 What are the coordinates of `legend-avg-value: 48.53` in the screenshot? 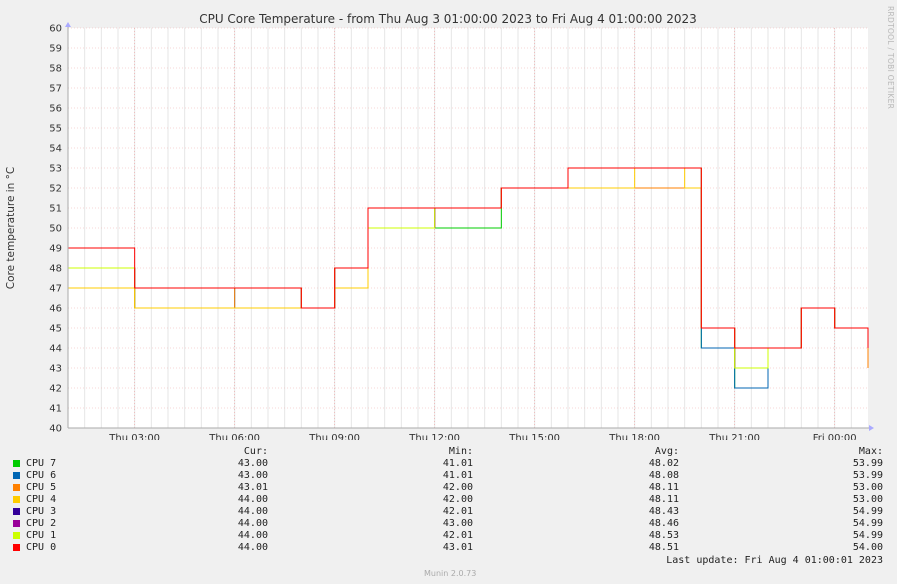 It's located at (663, 535).